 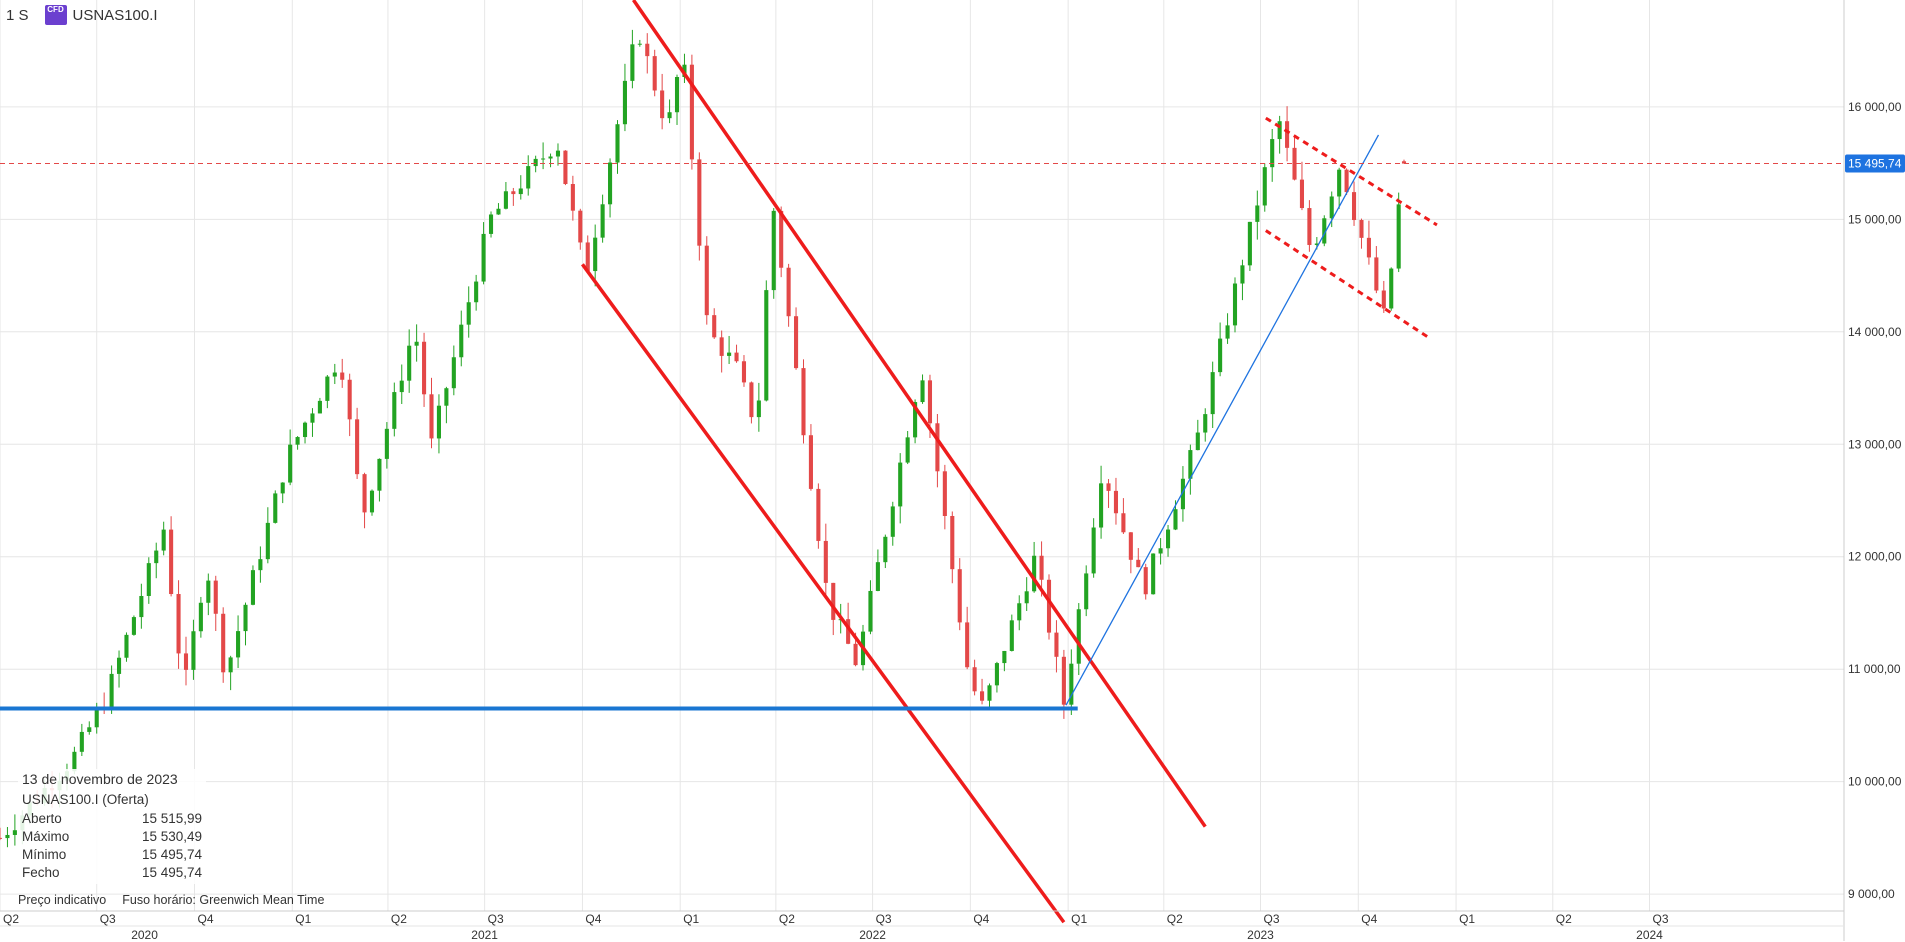 What do you see at coordinates (223, 900) in the screenshot?
I see `timezone-note: Fuso horário: Greenwich Mean Time` at bounding box center [223, 900].